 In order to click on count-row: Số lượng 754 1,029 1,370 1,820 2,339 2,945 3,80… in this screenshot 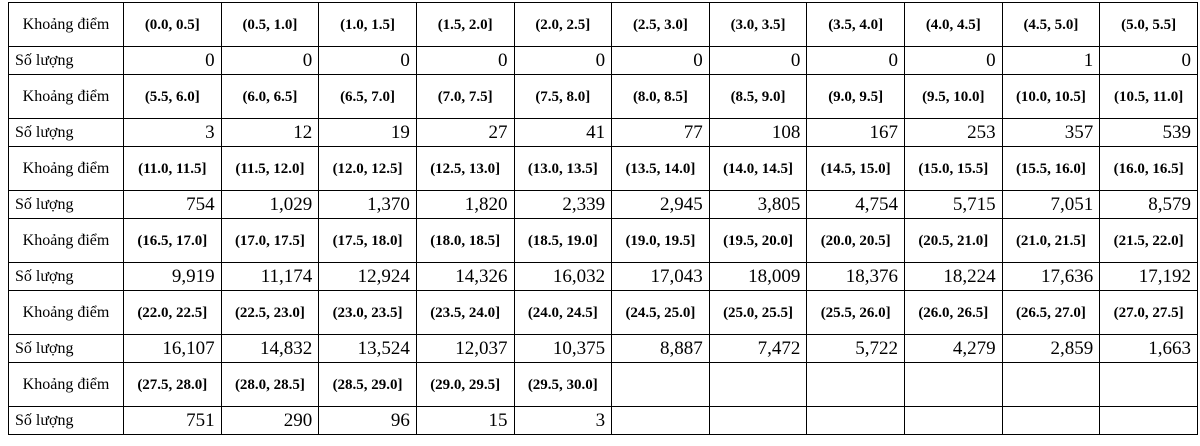, I will do `click(603, 204)`.